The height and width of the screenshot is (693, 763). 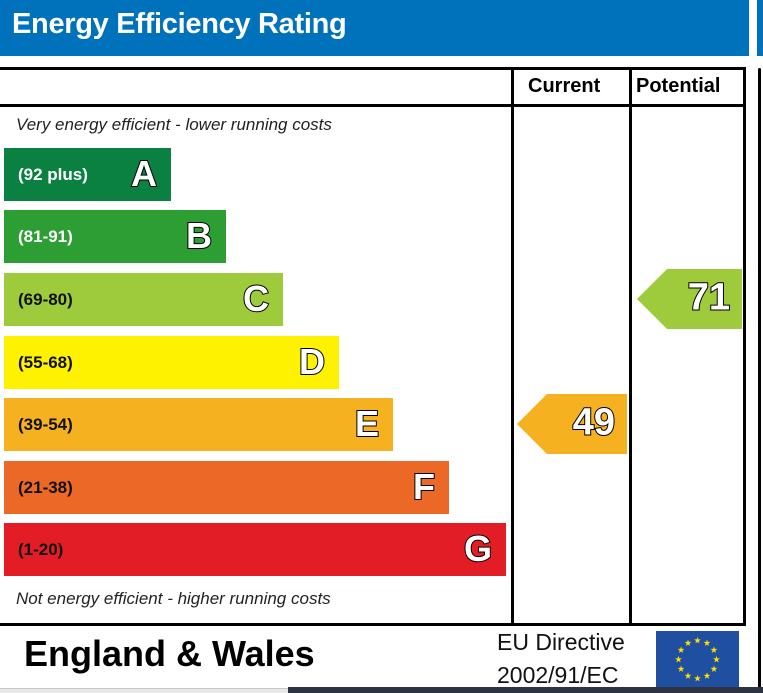 What do you see at coordinates (179, 24) in the screenshot?
I see `page-title: Energy Efficiency Rating` at bounding box center [179, 24].